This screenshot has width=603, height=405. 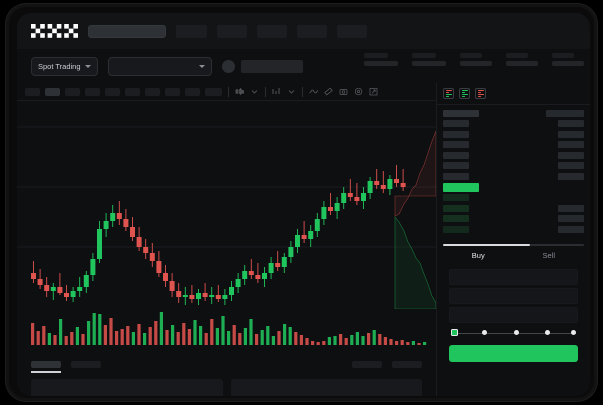 I want to click on orderbook, so click(x=513, y=172).